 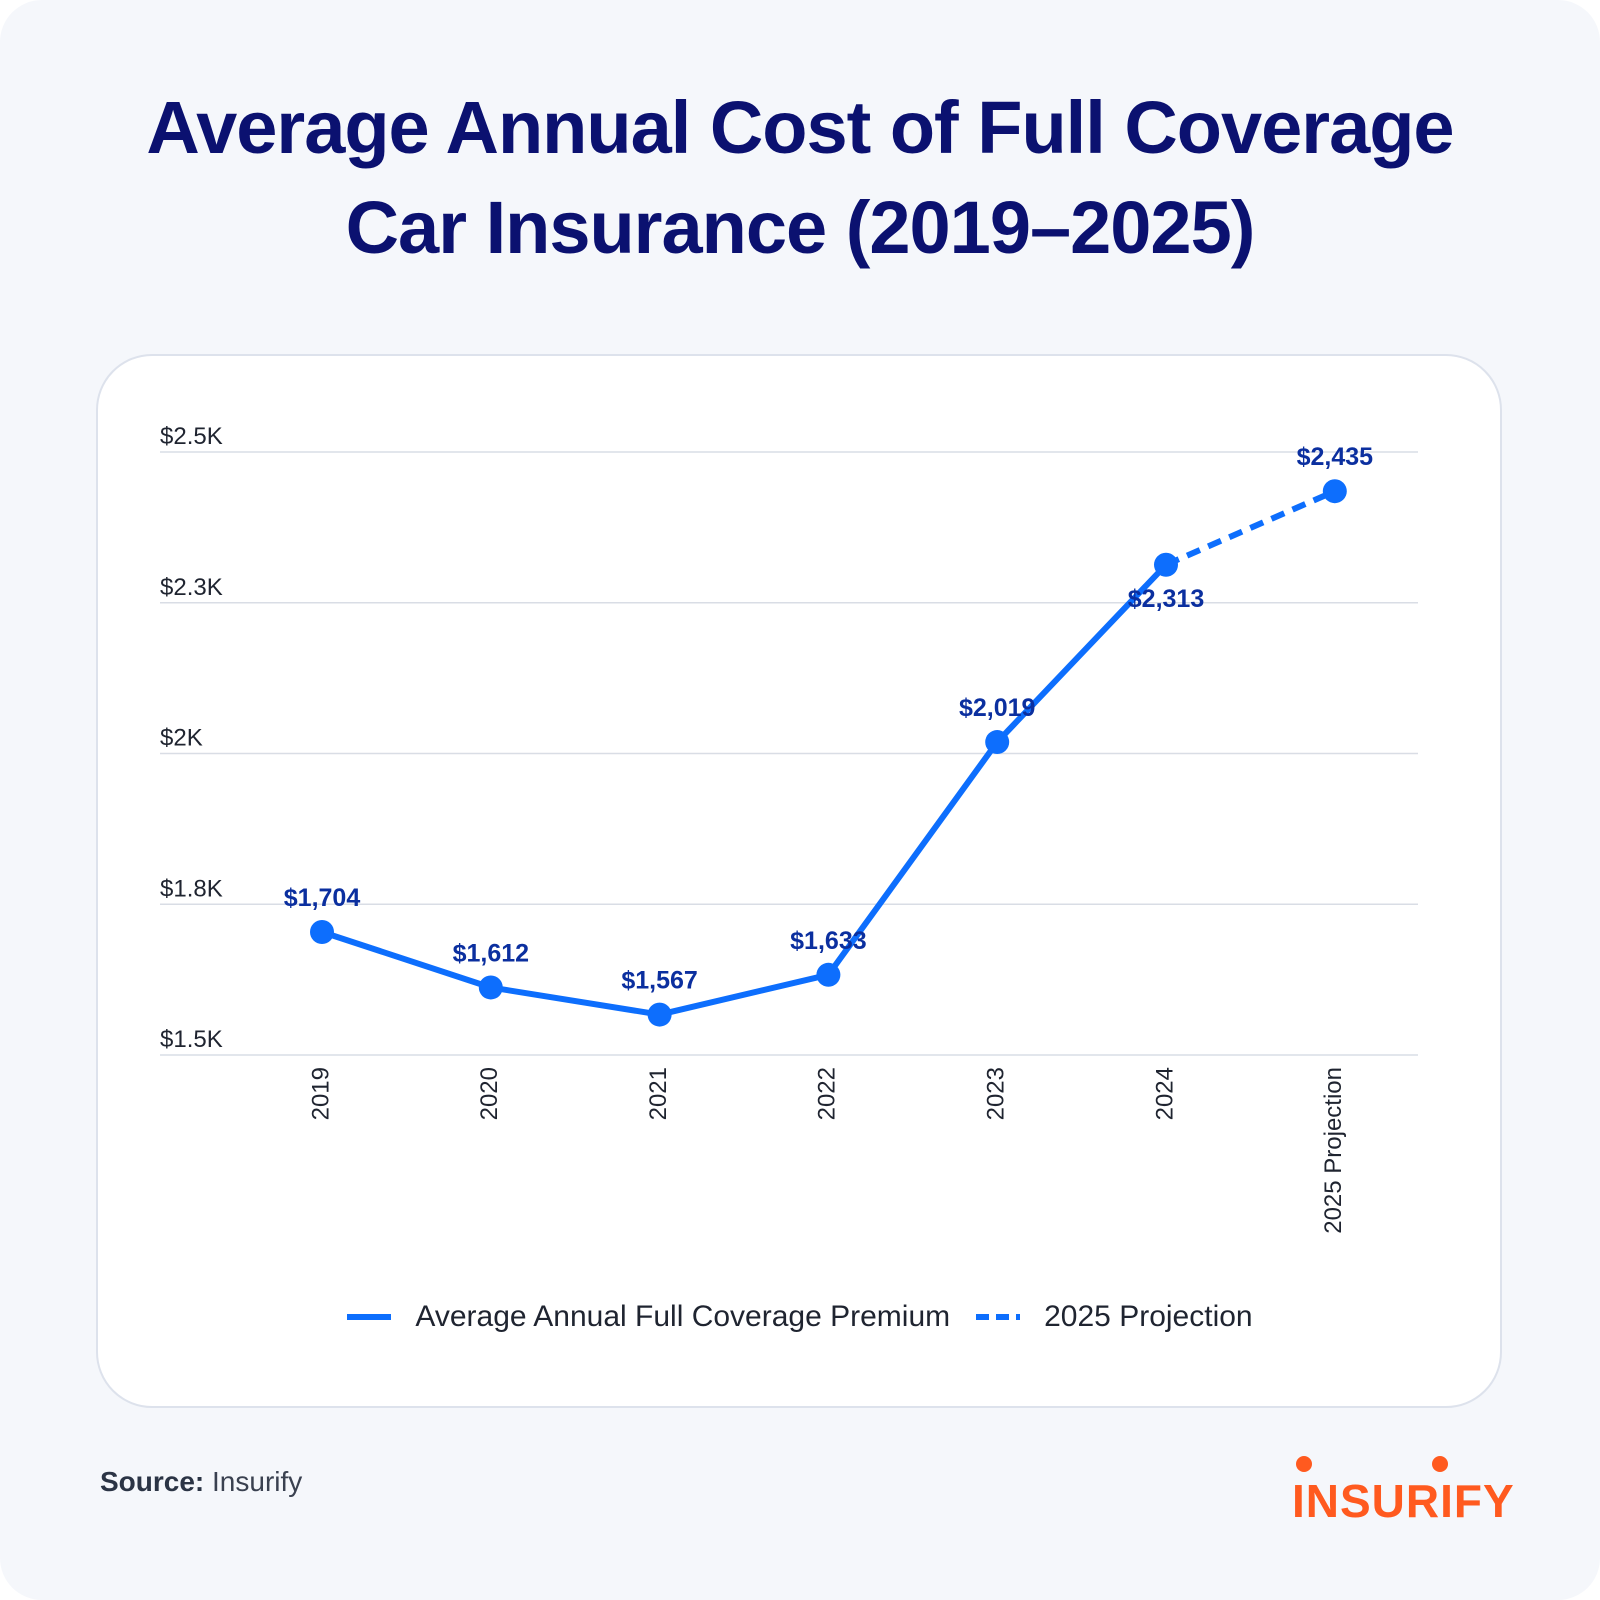 I want to click on x-tick-label: 2023, so click(x=996, y=1093).